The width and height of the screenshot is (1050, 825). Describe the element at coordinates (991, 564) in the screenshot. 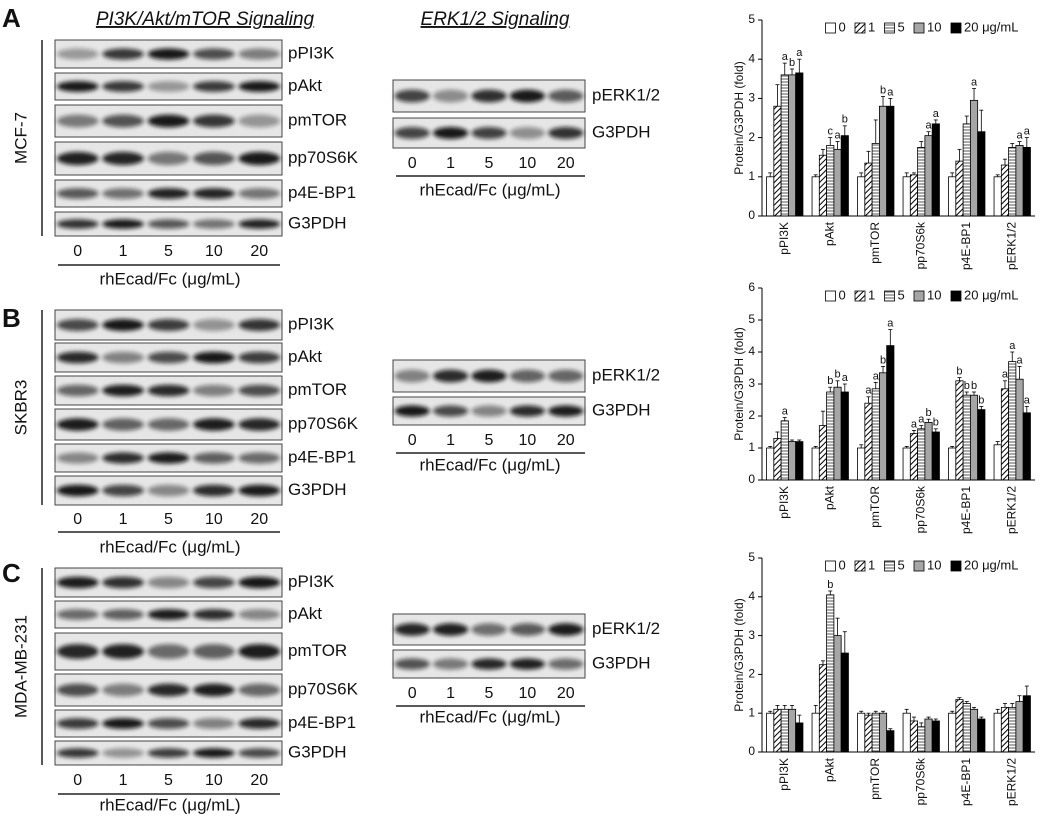

I see `legend-label: 20 μg/mL` at that location.